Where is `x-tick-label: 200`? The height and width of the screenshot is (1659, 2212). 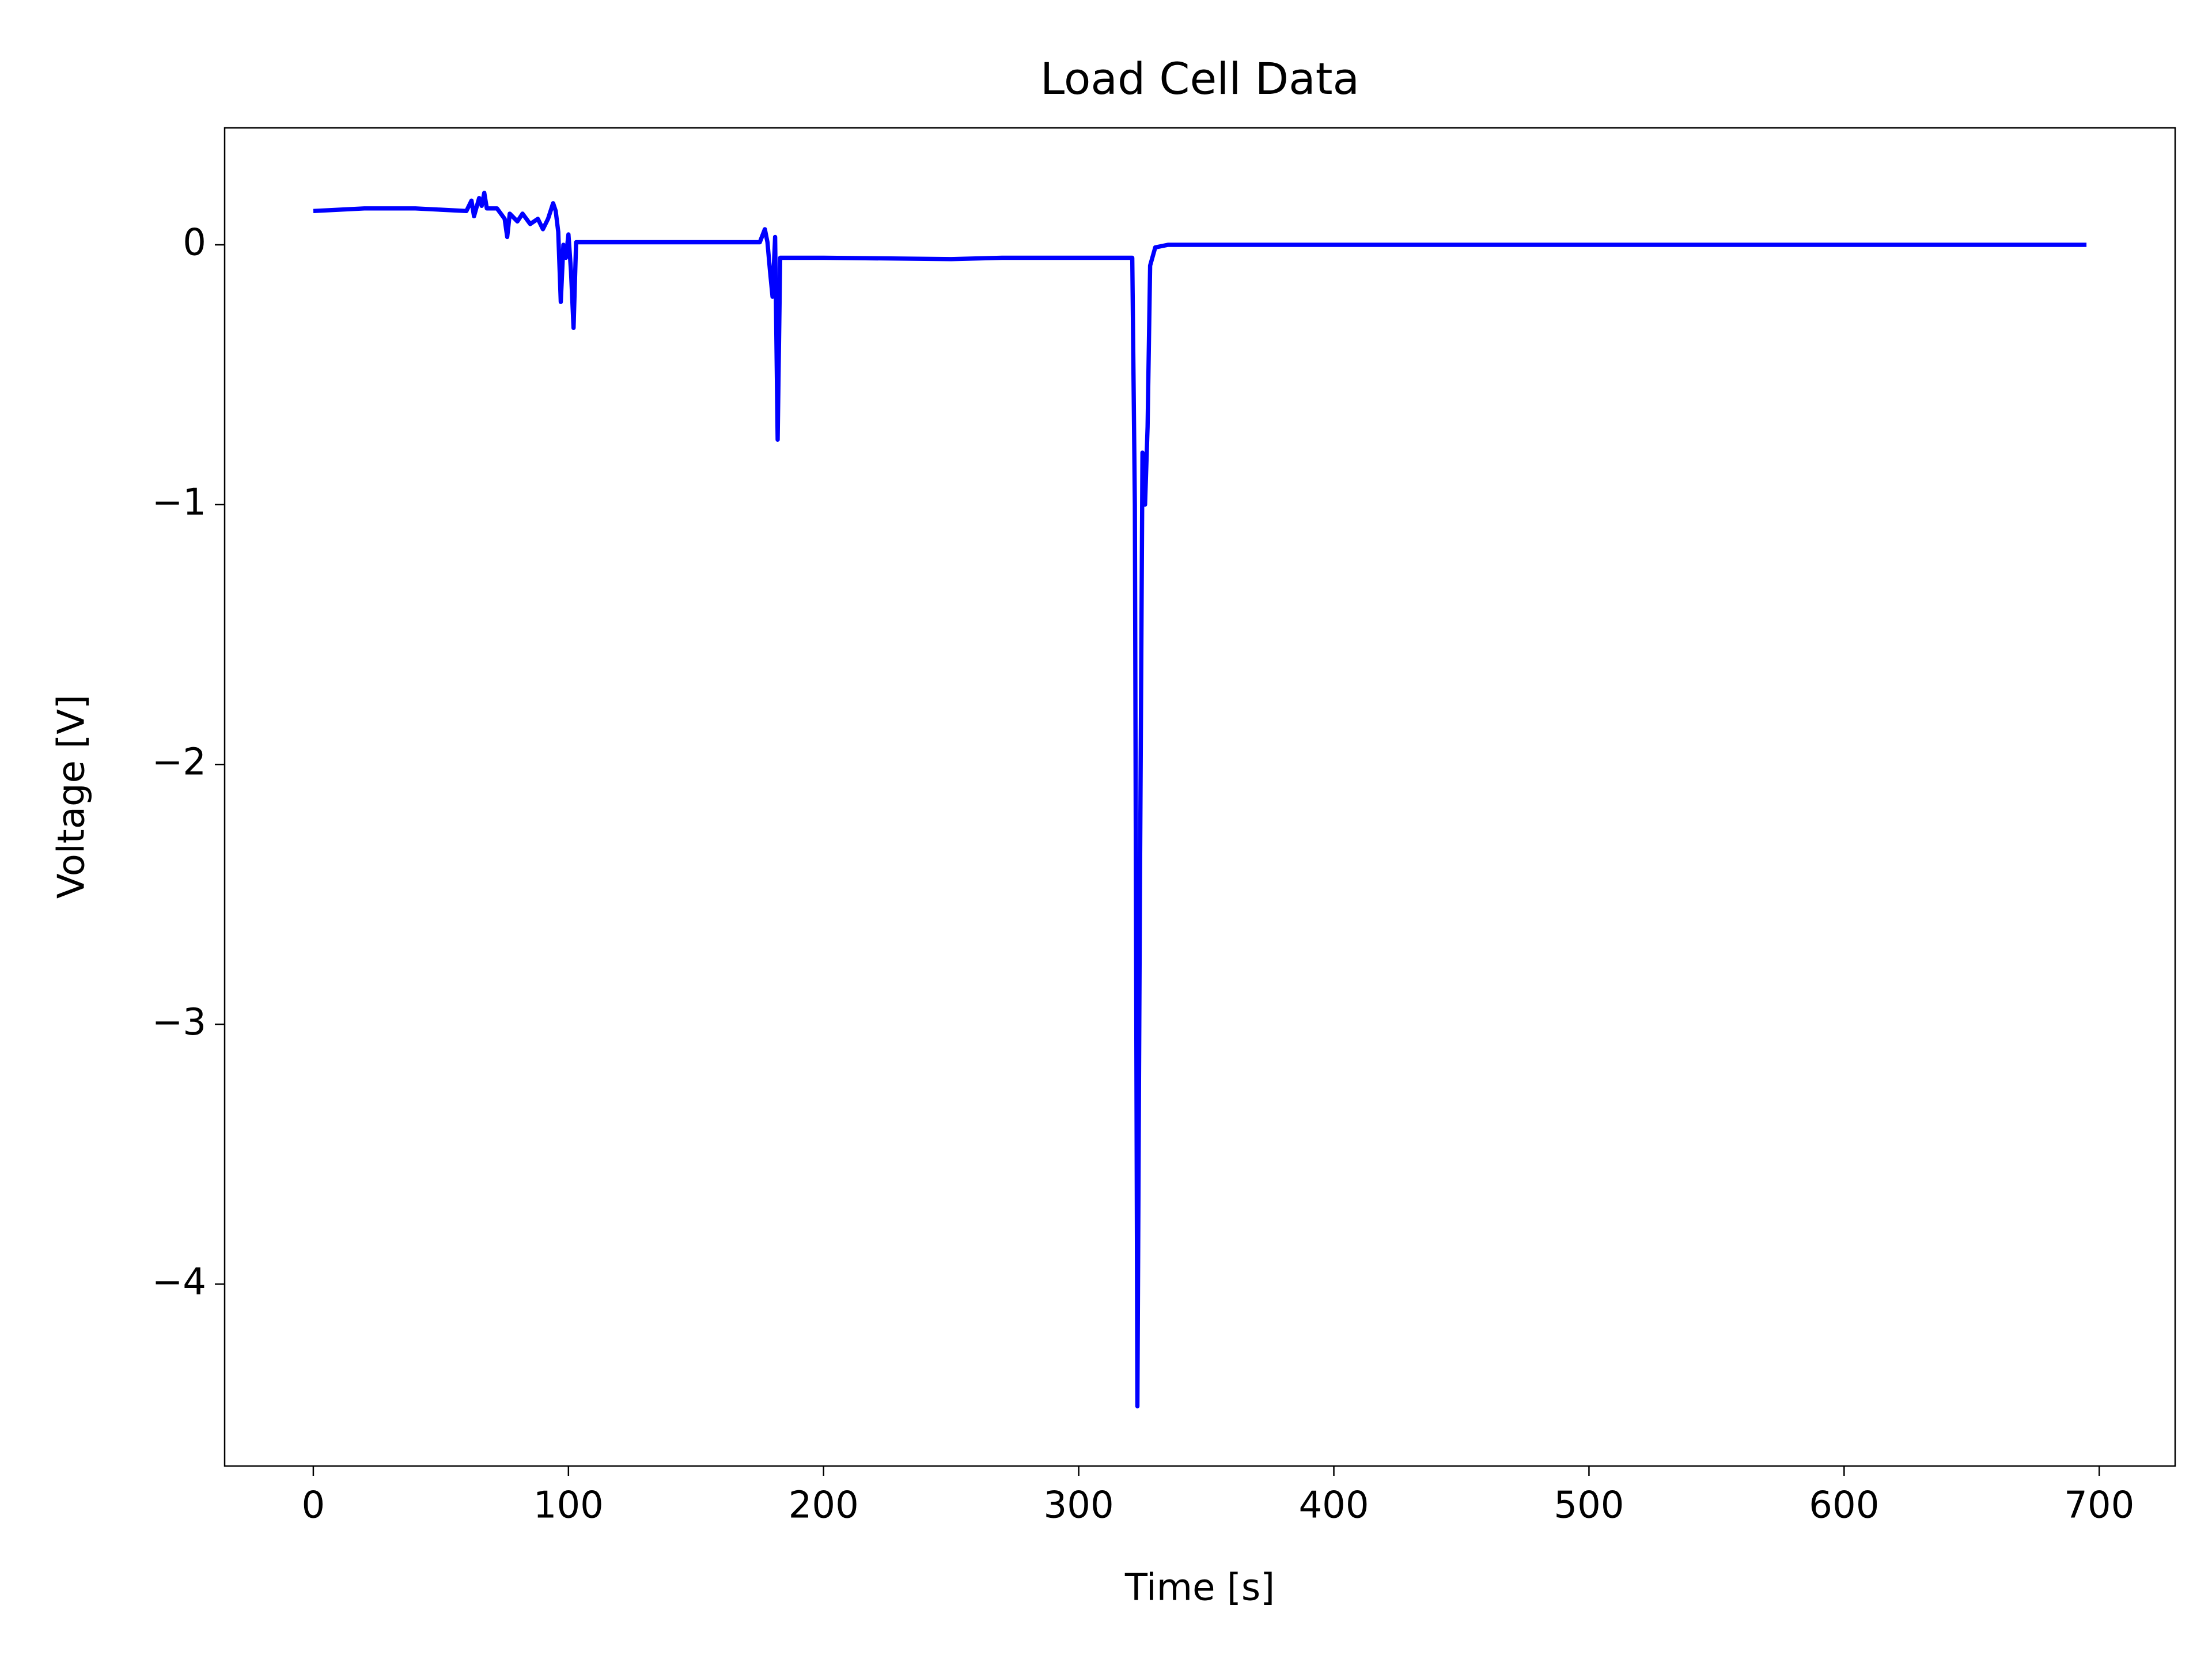 x-tick-label: 200 is located at coordinates (824, 1505).